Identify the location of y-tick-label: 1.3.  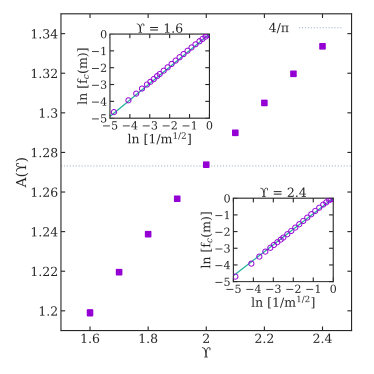
(49, 113).